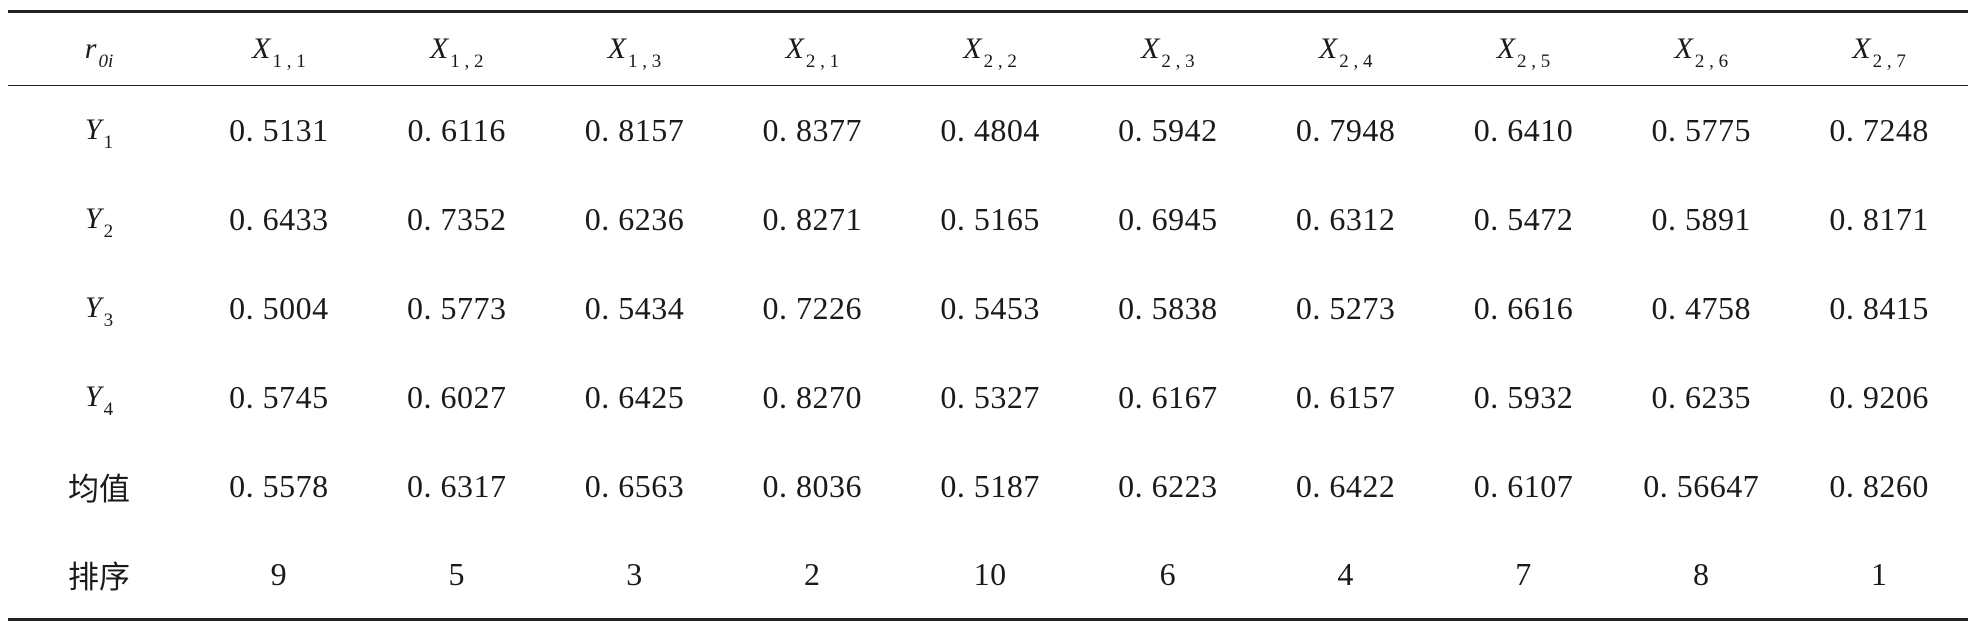 This screenshot has width=1976, height=621. I want to click on column-header-sub: 2 , 3, so click(1178, 61).